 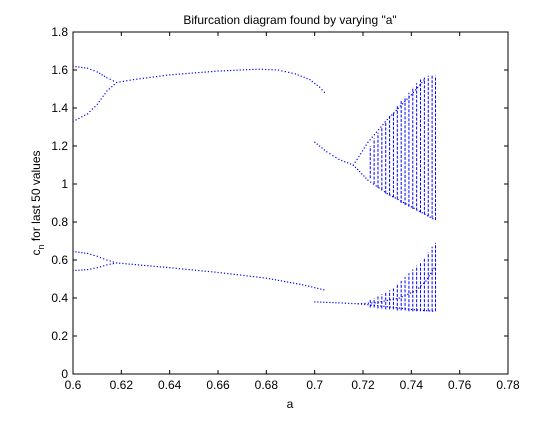 What do you see at coordinates (460, 385) in the screenshot?
I see `x-tick-label: 0.76` at bounding box center [460, 385].